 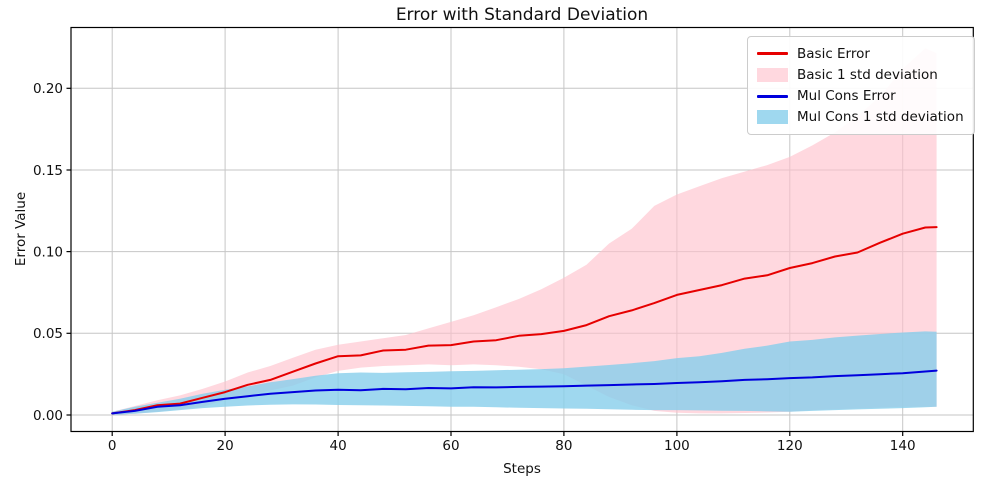 I want to click on x-tick-label: 80, so click(x=563, y=446).